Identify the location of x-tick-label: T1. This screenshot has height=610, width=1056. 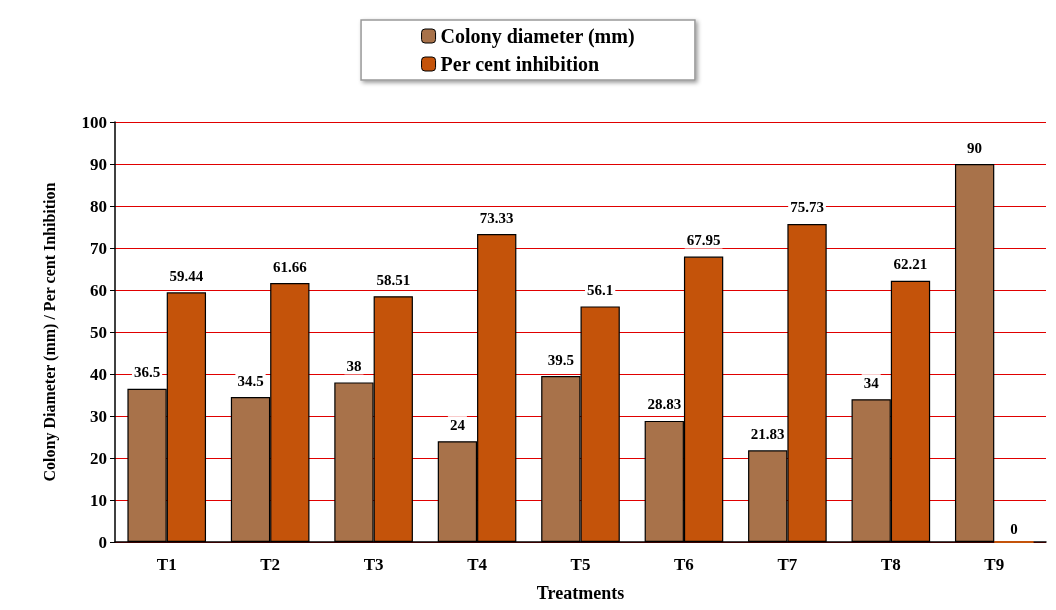
(166, 564).